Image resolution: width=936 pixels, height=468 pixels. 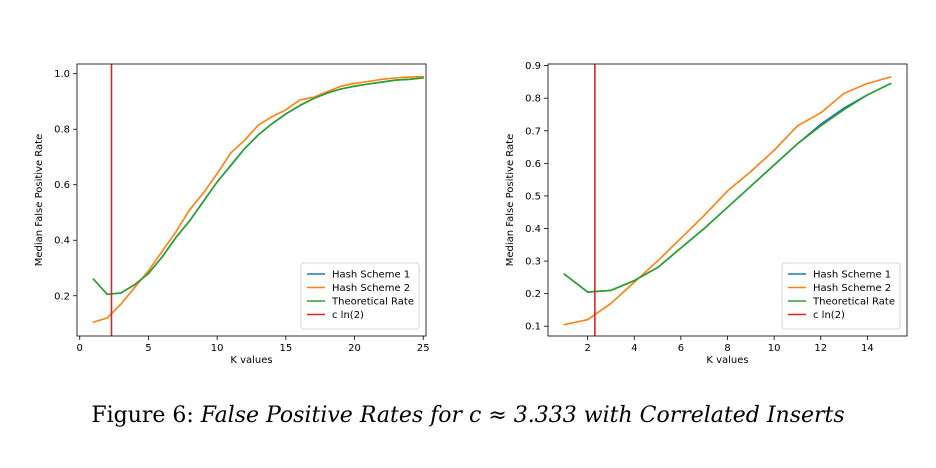 What do you see at coordinates (634, 348) in the screenshot?
I see `x-tick-label: 4` at bounding box center [634, 348].